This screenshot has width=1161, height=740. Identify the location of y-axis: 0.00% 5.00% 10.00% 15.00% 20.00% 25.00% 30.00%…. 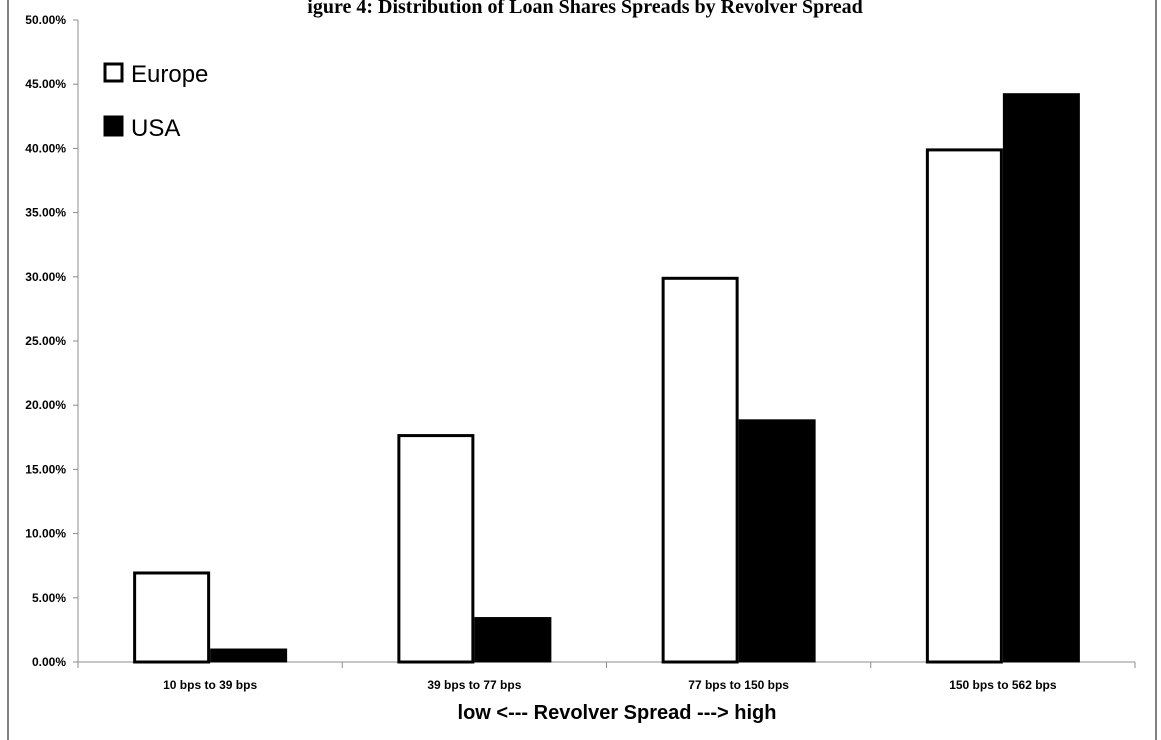
(52, 341).